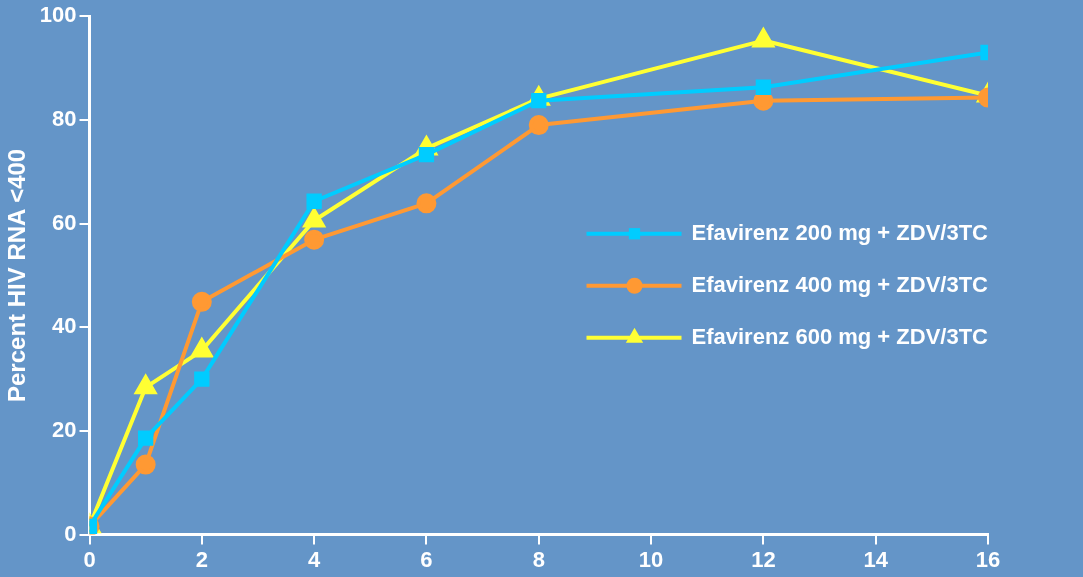 This screenshot has width=1083, height=577. Describe the element at coordinates (58, 15) in the screenshot. I see `y-tick-label: 100` at that location.